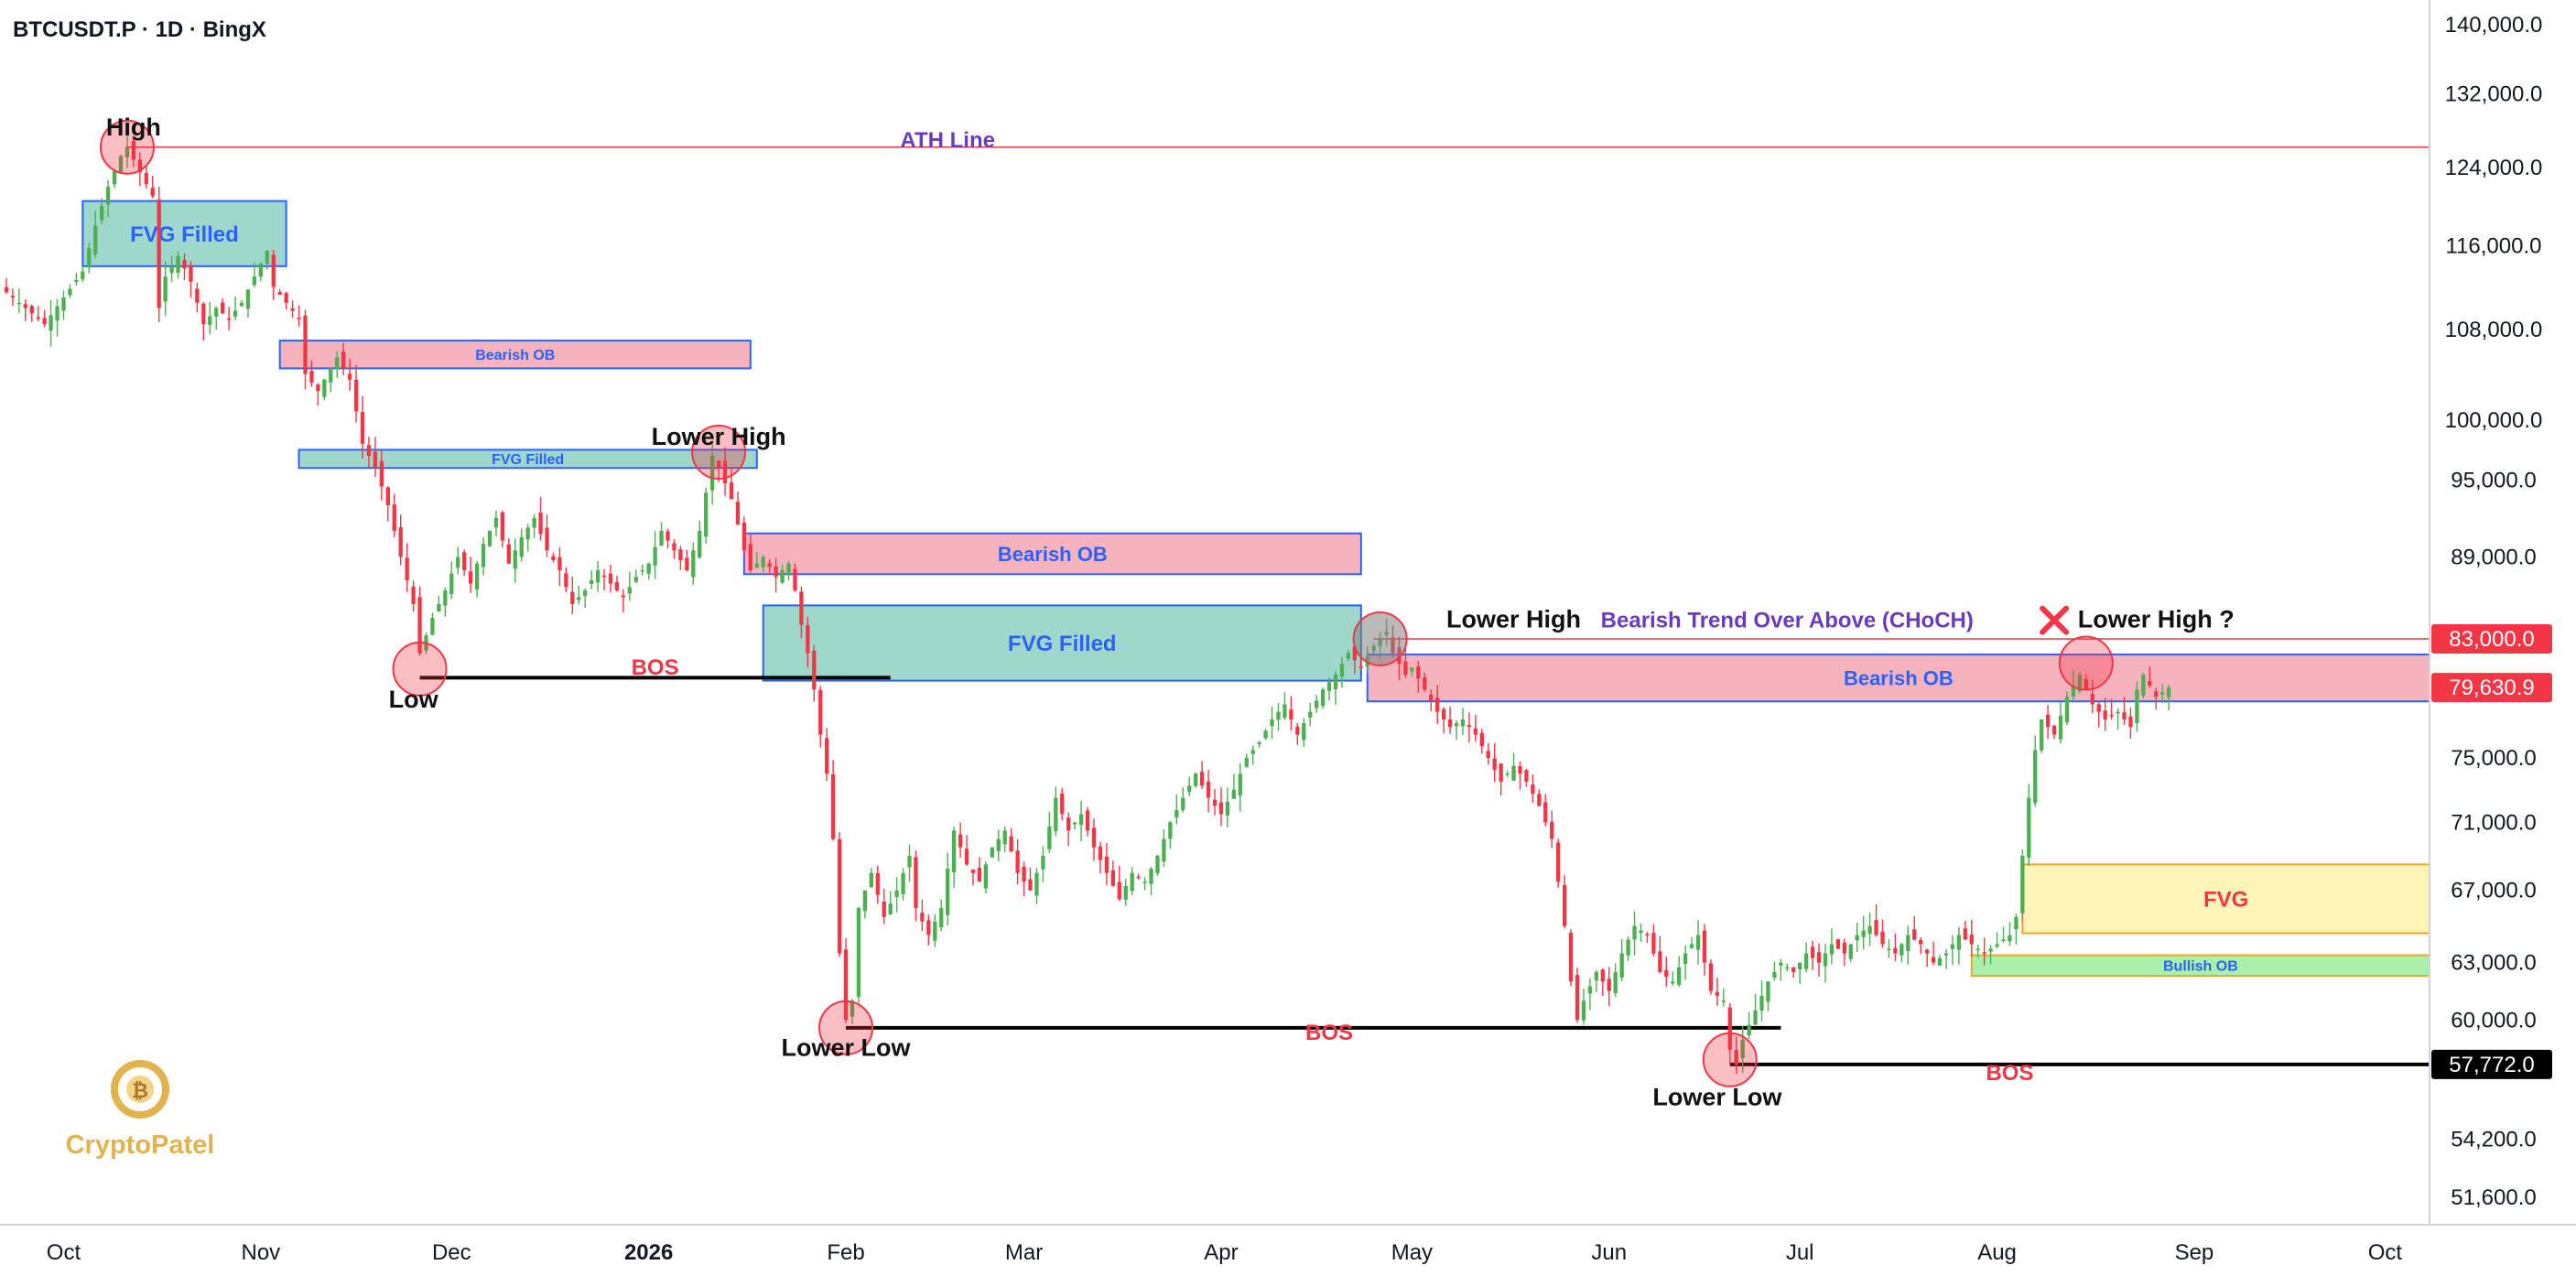 This screenshot has width=2576, height=1276. What do you see at coordinates (2201, 967) in the screenshot?
I see `zone-label-7: Bullish OB` at bounding box center [2201, 967].